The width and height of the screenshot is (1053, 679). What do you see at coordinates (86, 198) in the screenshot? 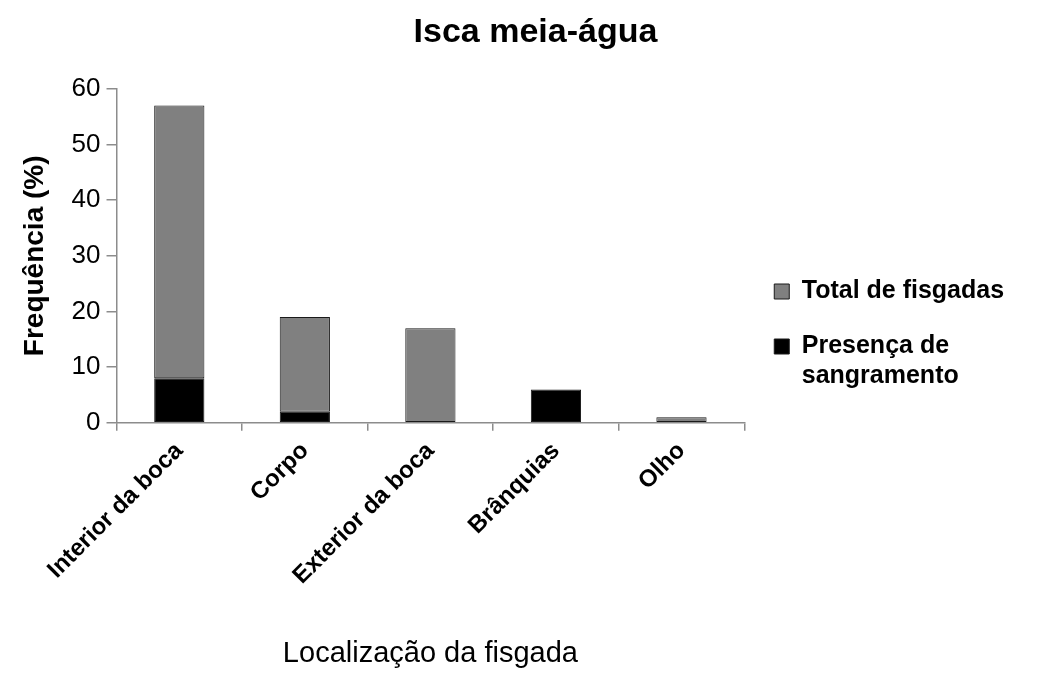
I see `y-tick-label: 40` at bounding box center [86, 198].